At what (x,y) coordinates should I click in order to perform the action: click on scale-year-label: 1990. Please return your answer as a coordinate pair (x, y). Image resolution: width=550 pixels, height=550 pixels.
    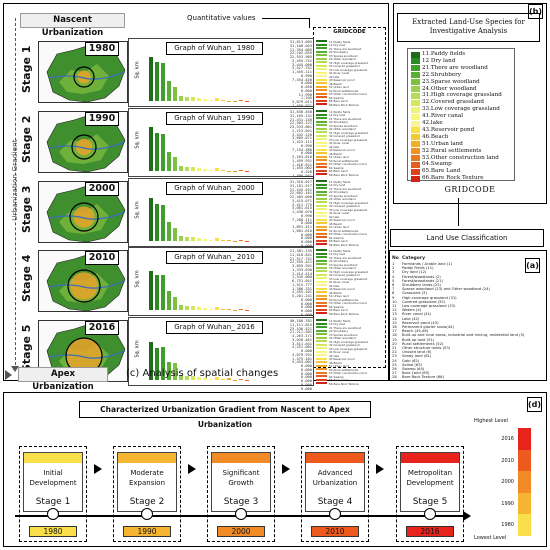
    Looking at the image, I should click on (507, 503).